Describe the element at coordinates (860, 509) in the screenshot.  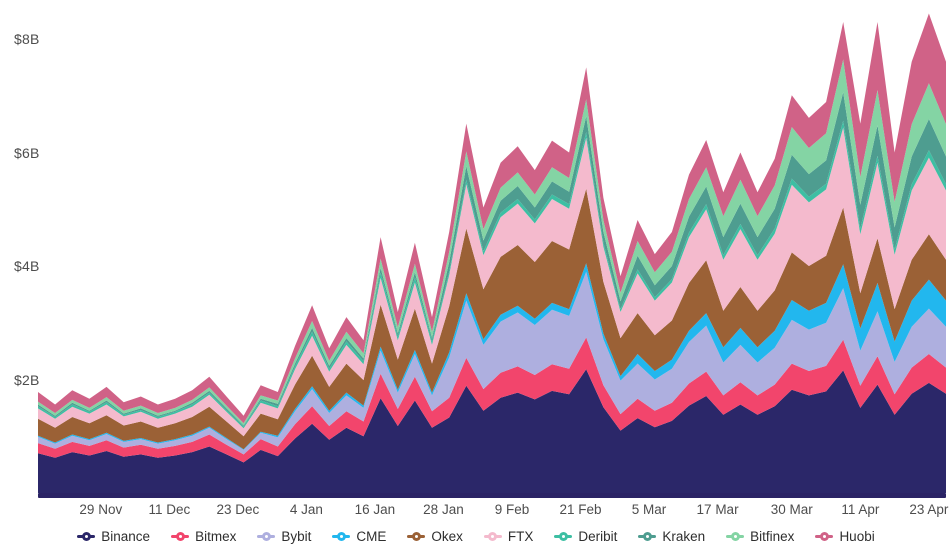
I see `x-axis-tick-label: 11 Apr` at that location.